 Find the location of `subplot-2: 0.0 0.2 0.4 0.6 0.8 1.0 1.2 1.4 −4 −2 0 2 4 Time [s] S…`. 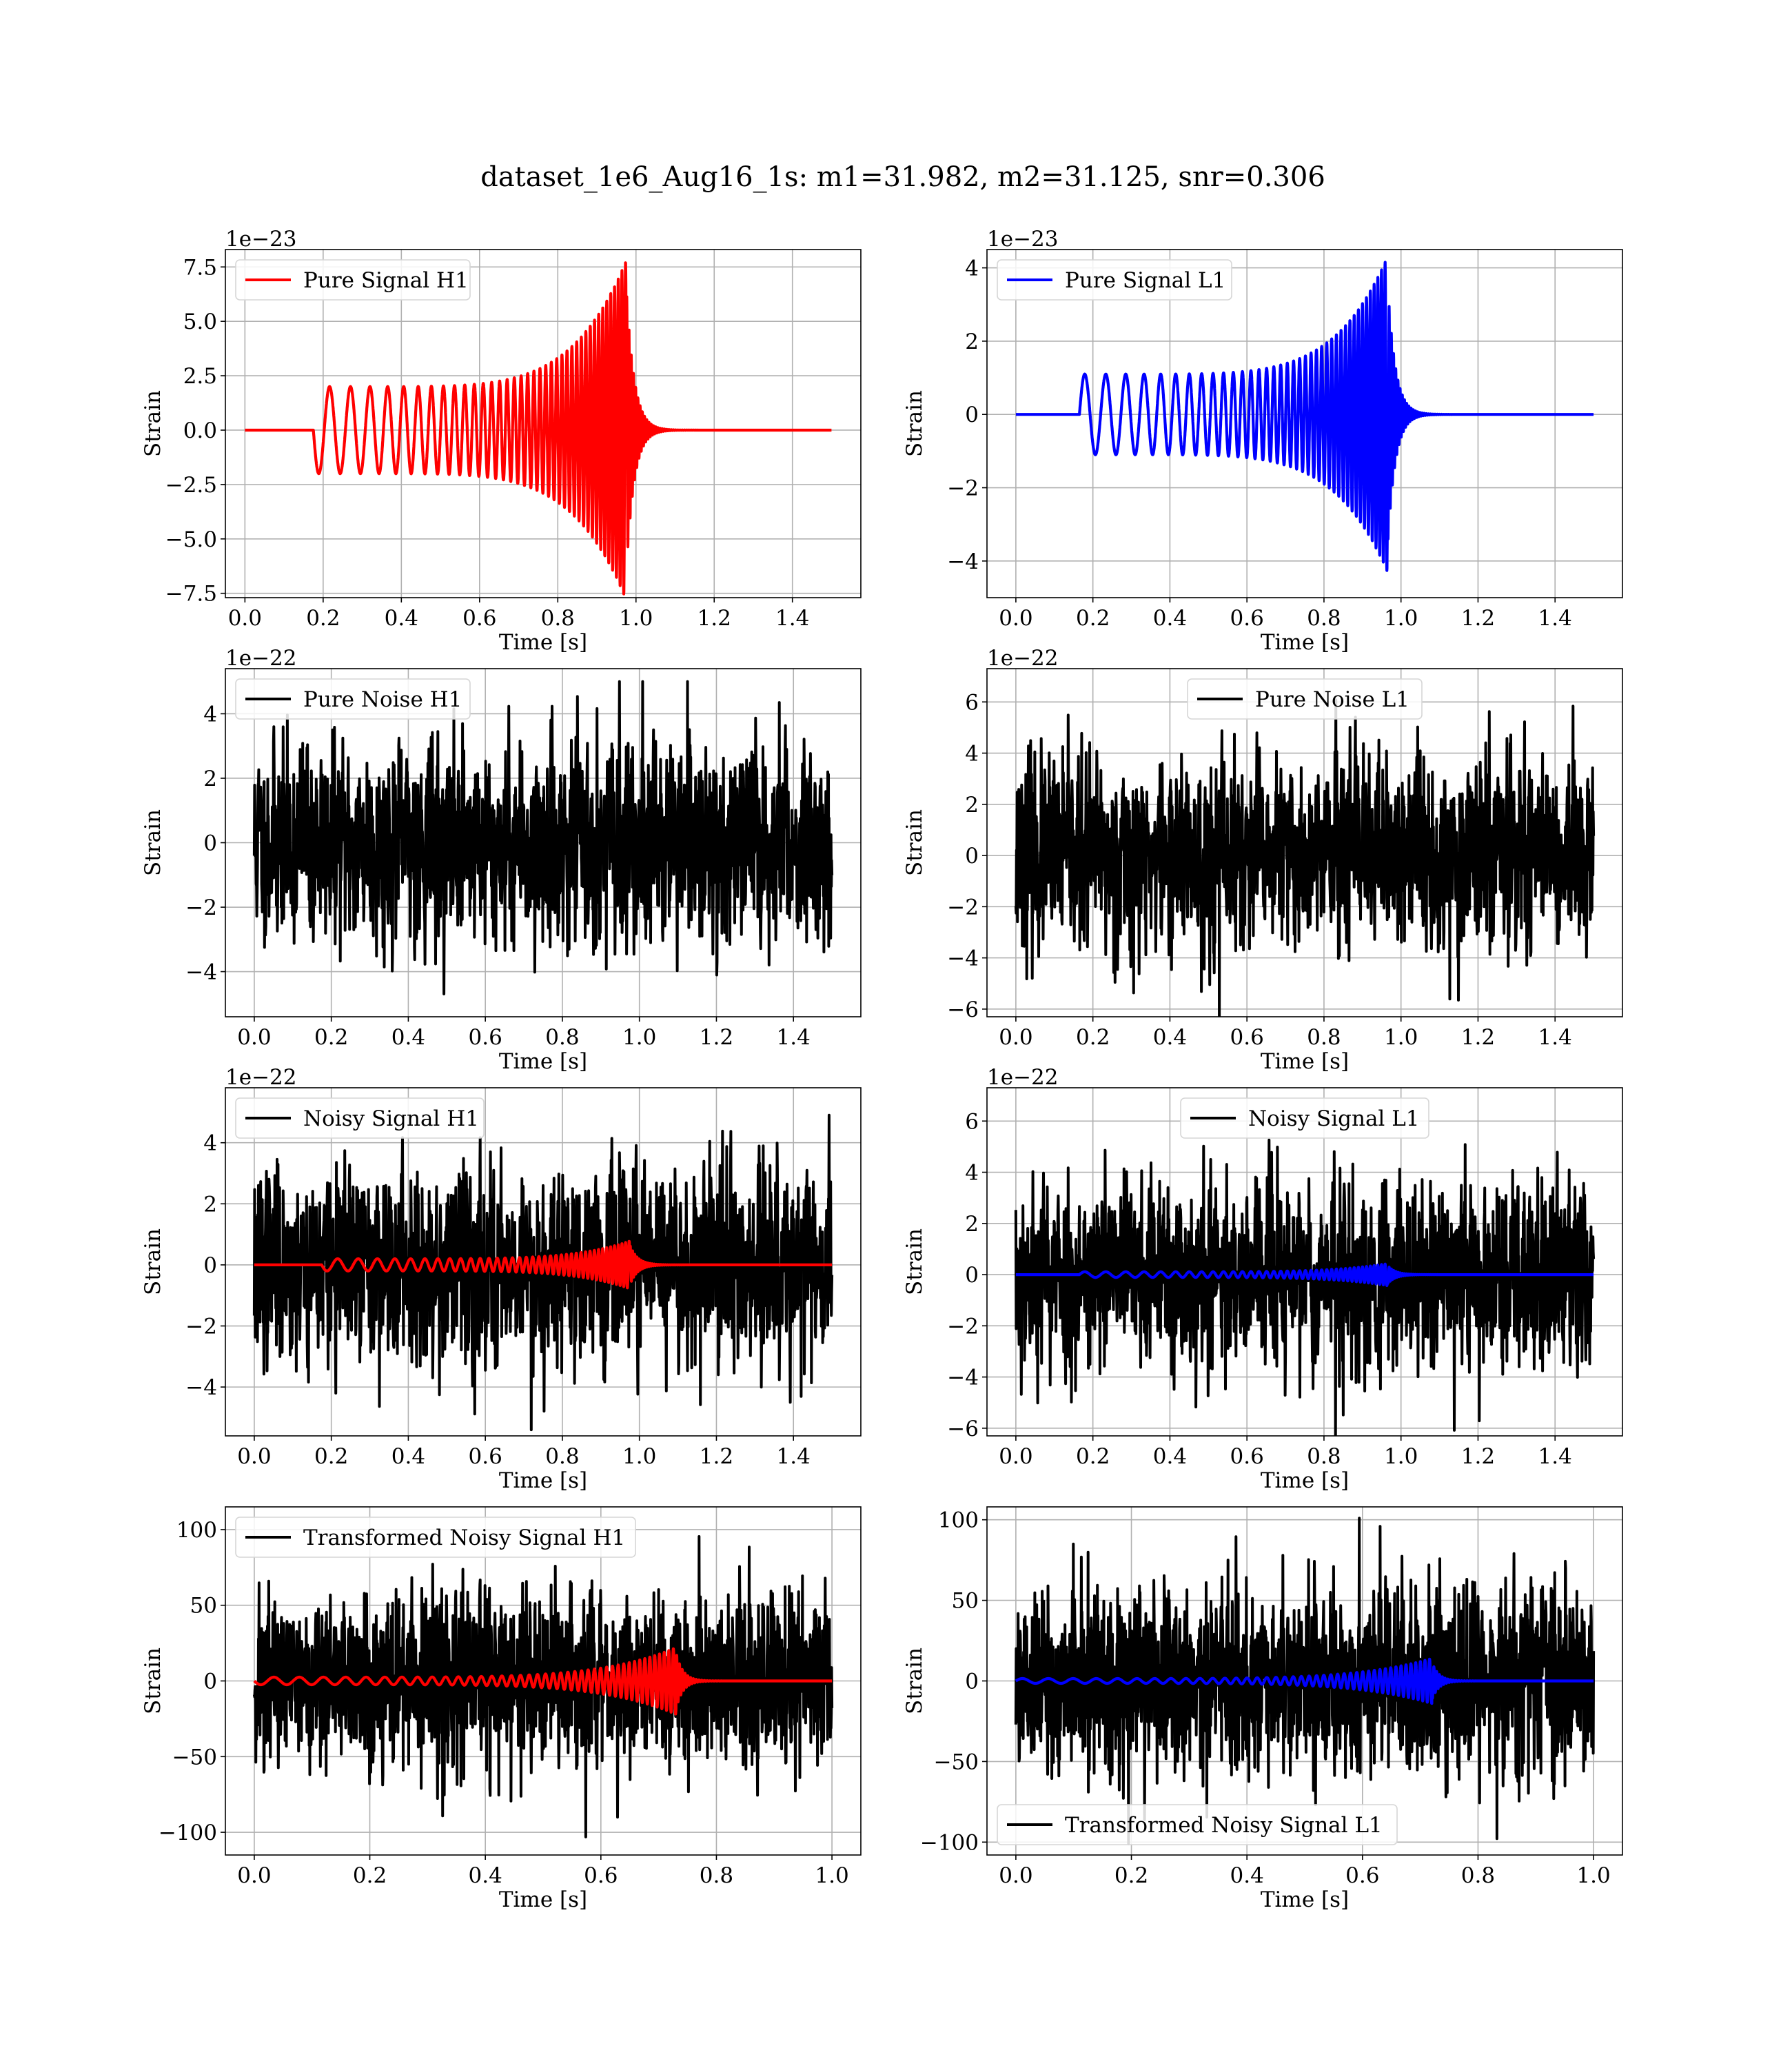

subplot-2: 0.0 0.2 0.4 0.6 0.8 1.0 1.2 1.4 −4 −2 0 2 4 Time [s] S… is located at coordinates (1262, 441).